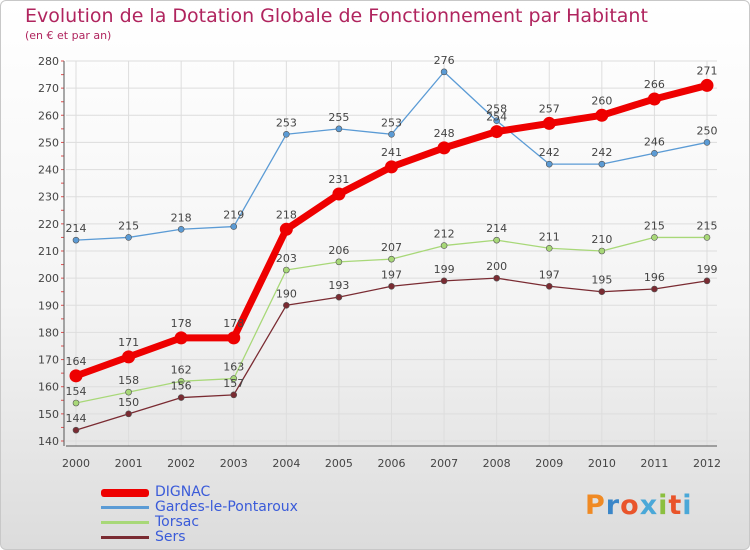 This screenshot has height=550, width=750. I want to click on y-tick-label: 150, so click(48, 414).